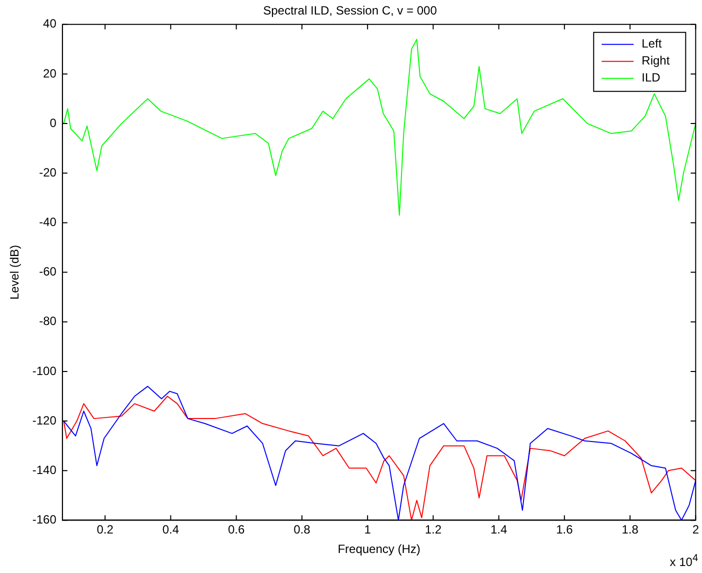 This screenshot has height=573, width=702. I want to click on x-axis-title: Frequency (Hz), so click(379, 549).